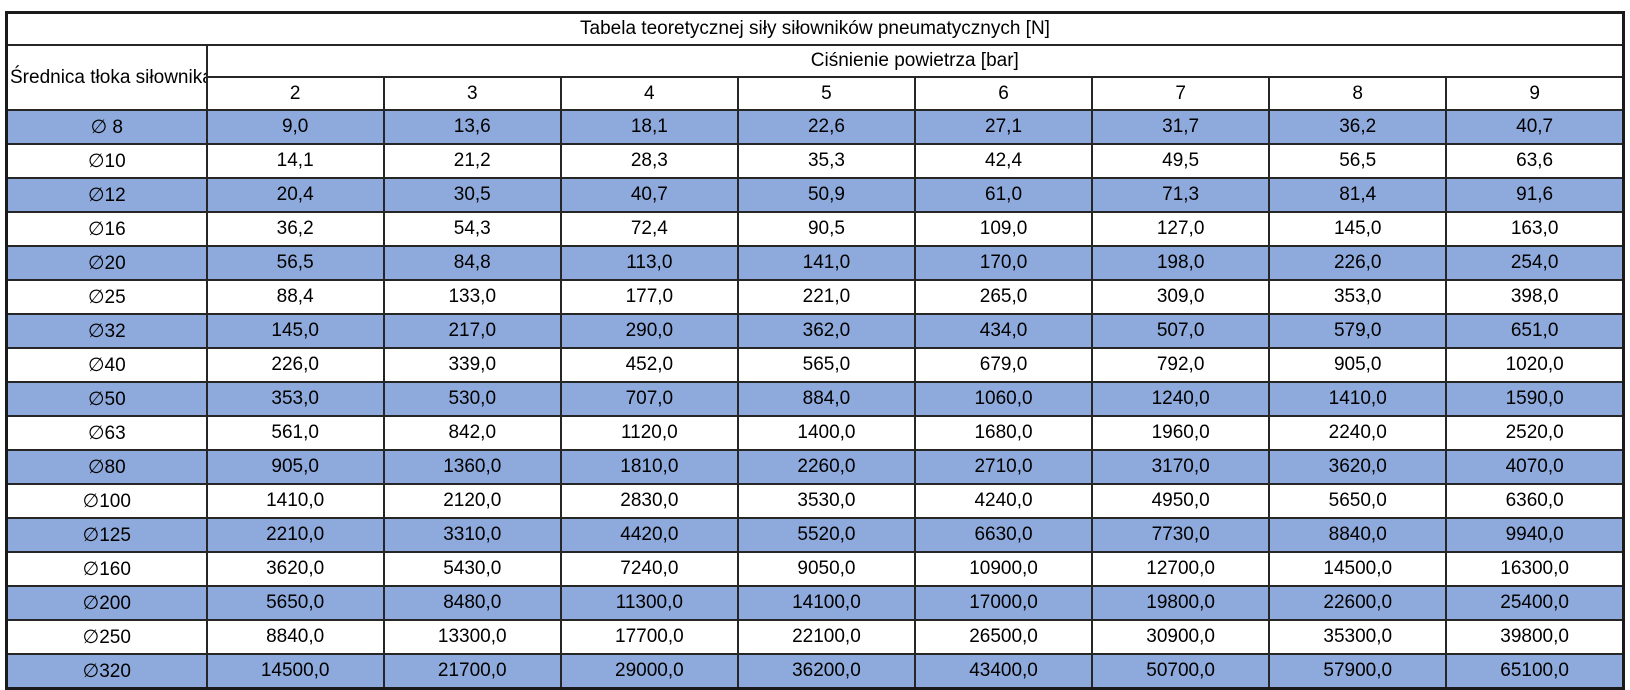  I want to click on force-cell: 13,6, so click(472, 127).